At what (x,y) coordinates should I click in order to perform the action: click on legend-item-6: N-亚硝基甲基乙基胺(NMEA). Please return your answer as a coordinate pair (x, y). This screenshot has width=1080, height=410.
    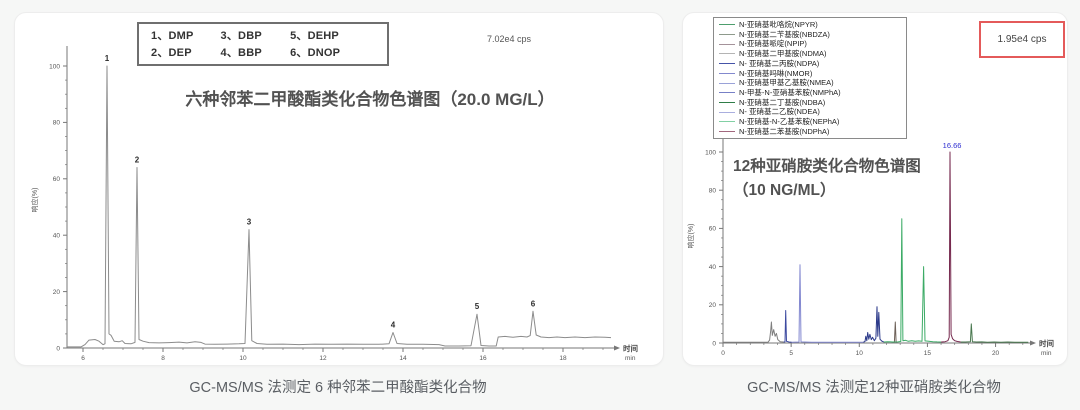
    Looking at the image, I should click on (811, 83).